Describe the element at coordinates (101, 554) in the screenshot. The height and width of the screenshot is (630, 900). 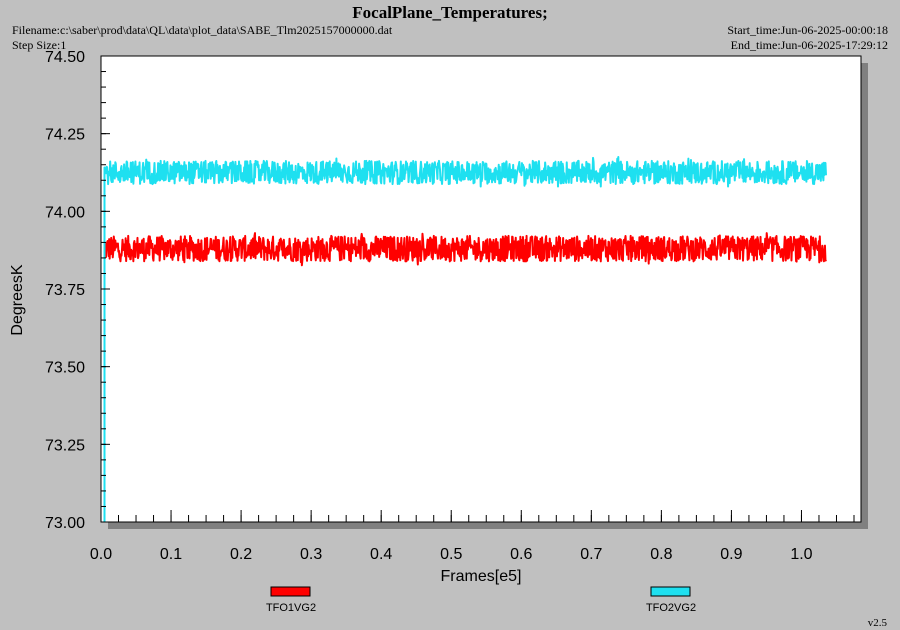
I see `x-tick-label: 0.0` at that location.